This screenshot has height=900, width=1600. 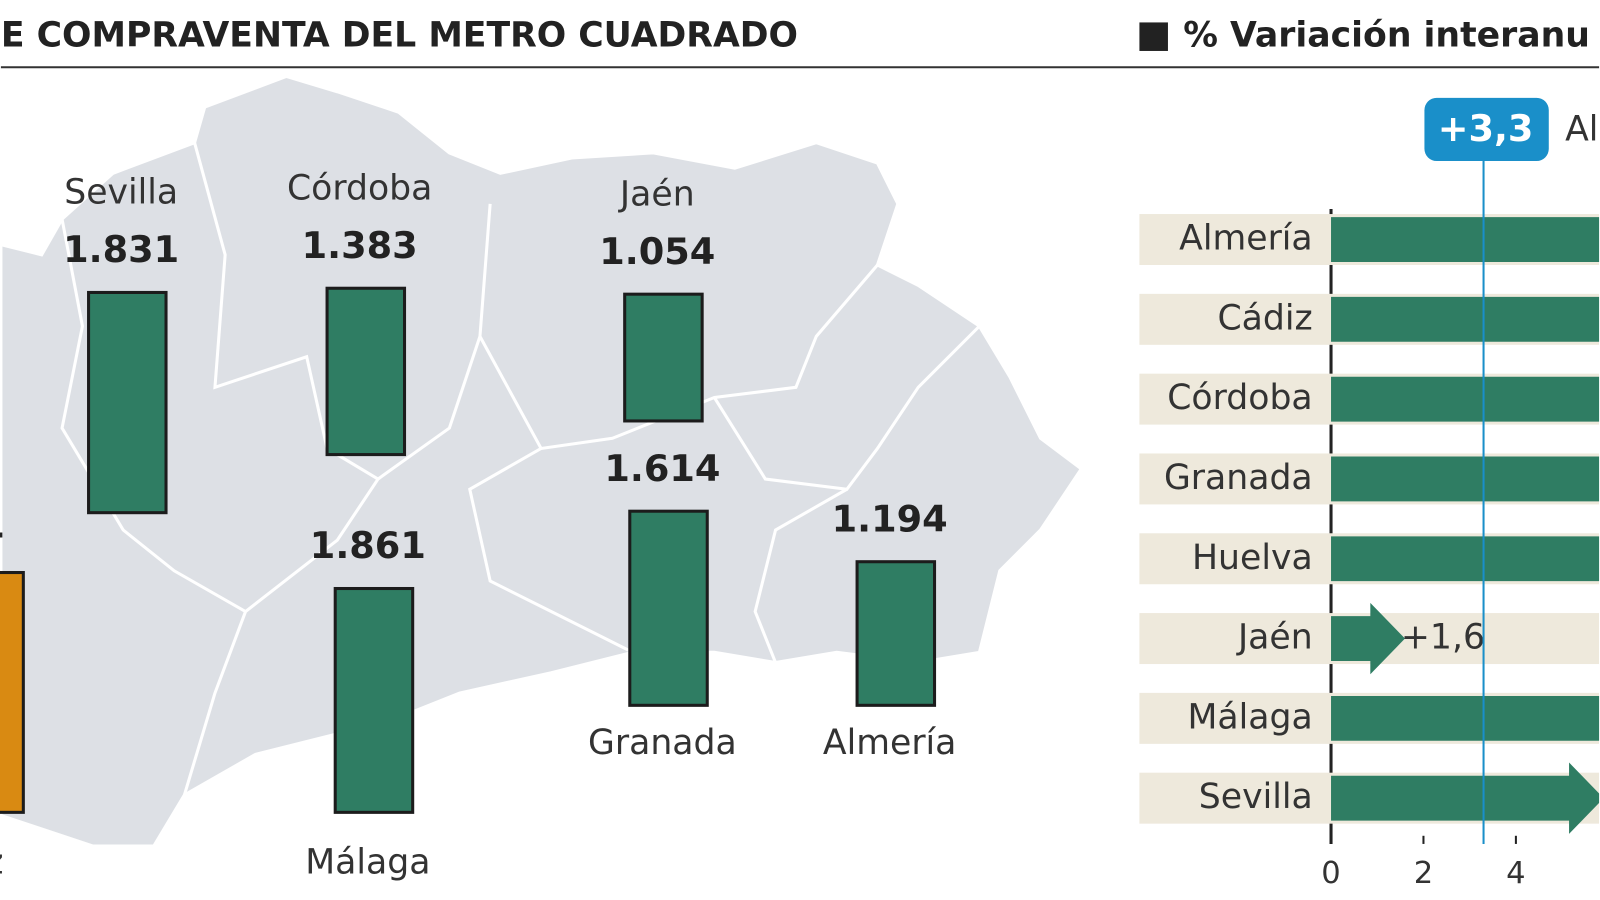 I want to click on x-tick-label: 4, so click(x=1515, y=873).